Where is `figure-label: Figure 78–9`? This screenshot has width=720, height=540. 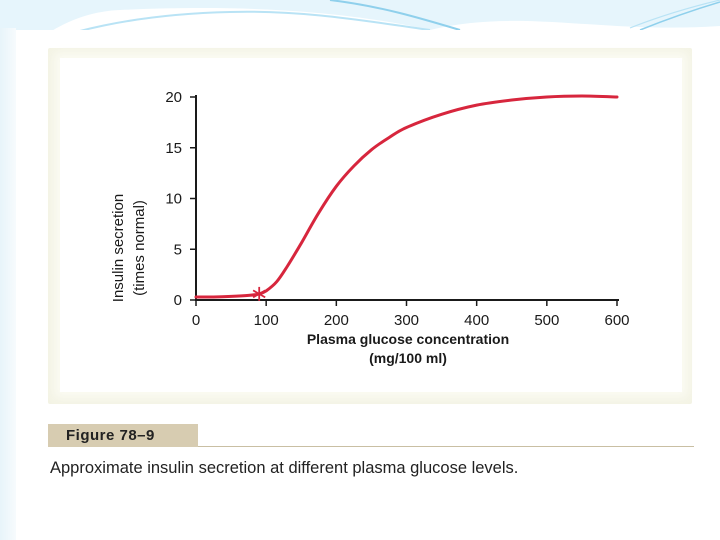
figure-label: Figure 78–9 is located at coordinates (123, 435).